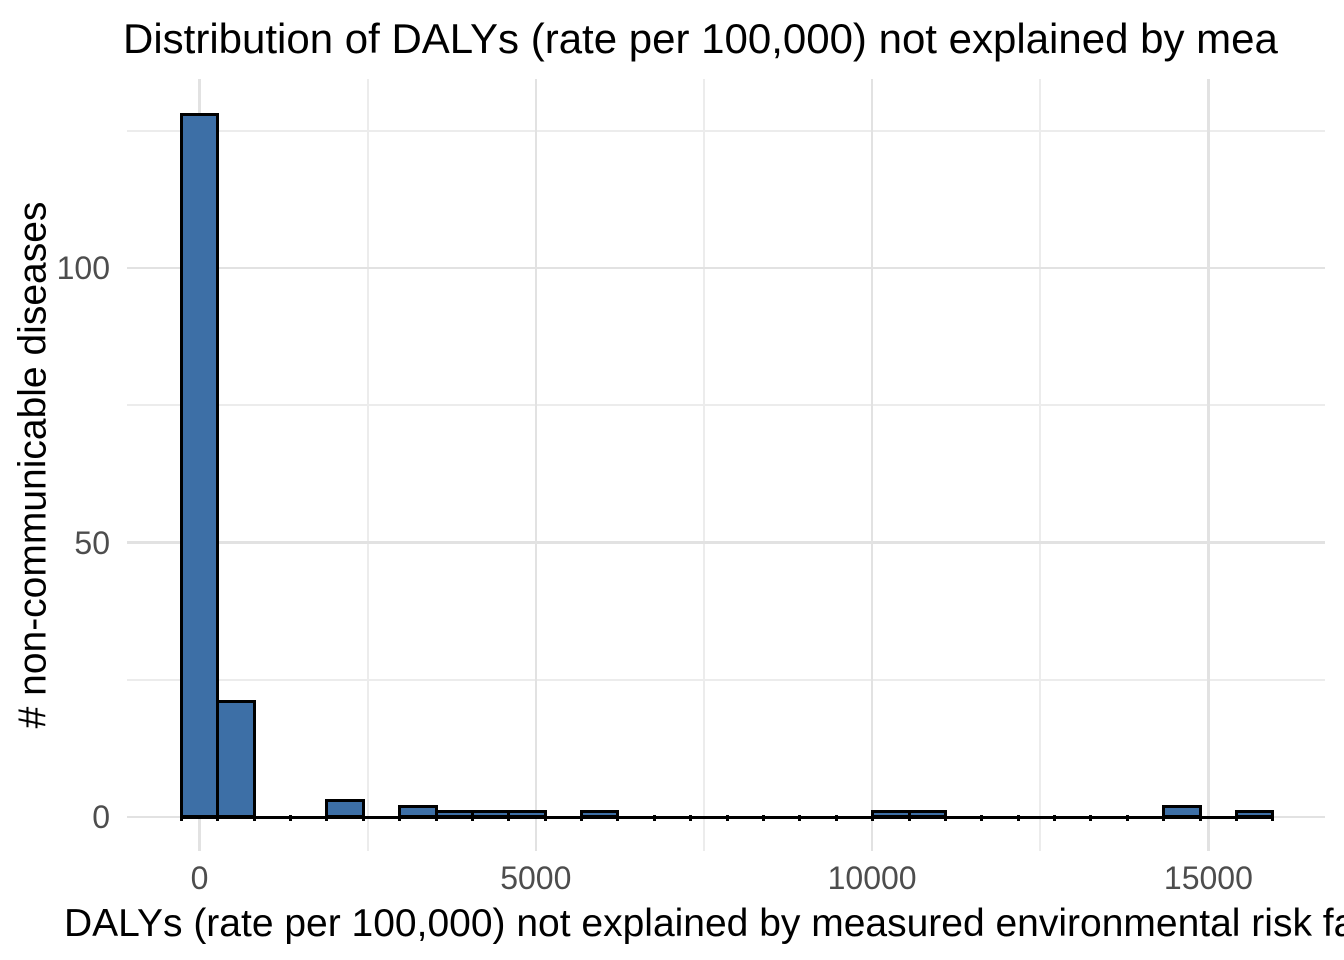 The image size is (1344, 960). What do you see at coordinates (536, 878) in the screenshot?
I see `x-tick-label: 5000` at bounding box center [536, 878].